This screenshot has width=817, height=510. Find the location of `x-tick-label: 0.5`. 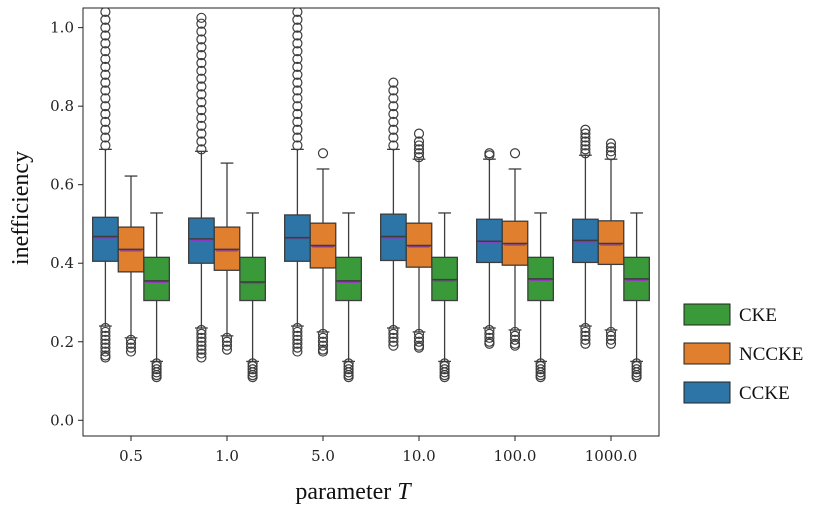

x-tick-label: 0.5 is located at coordinates (131, 456).